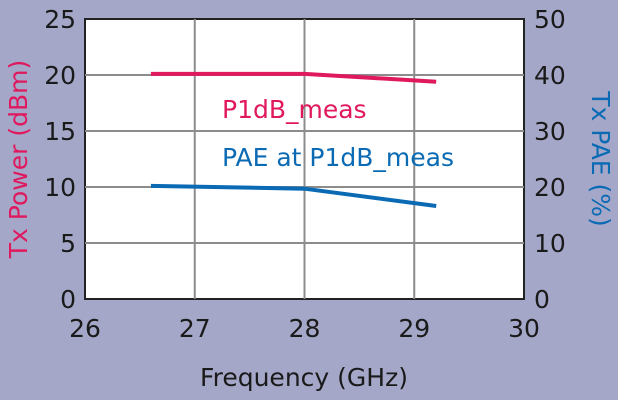  What do you see at coordinates (550, 243) in the screenshot?
I see `y-right-tick-label: 10` at bounding box center [550, 243].